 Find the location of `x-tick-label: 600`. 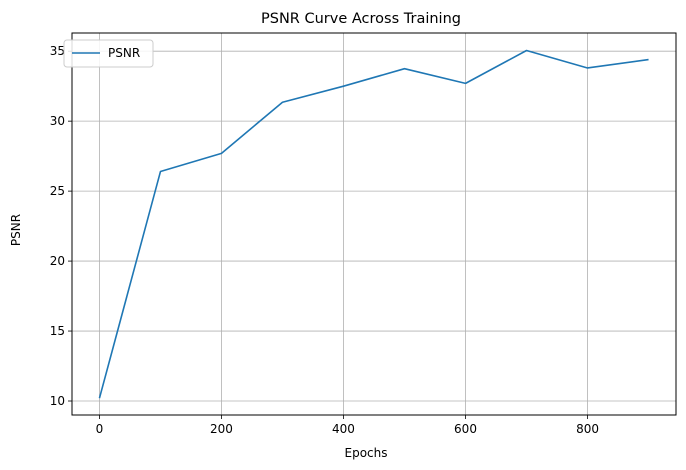

x-tick-label: 600 is located at coordinates (465, 429).